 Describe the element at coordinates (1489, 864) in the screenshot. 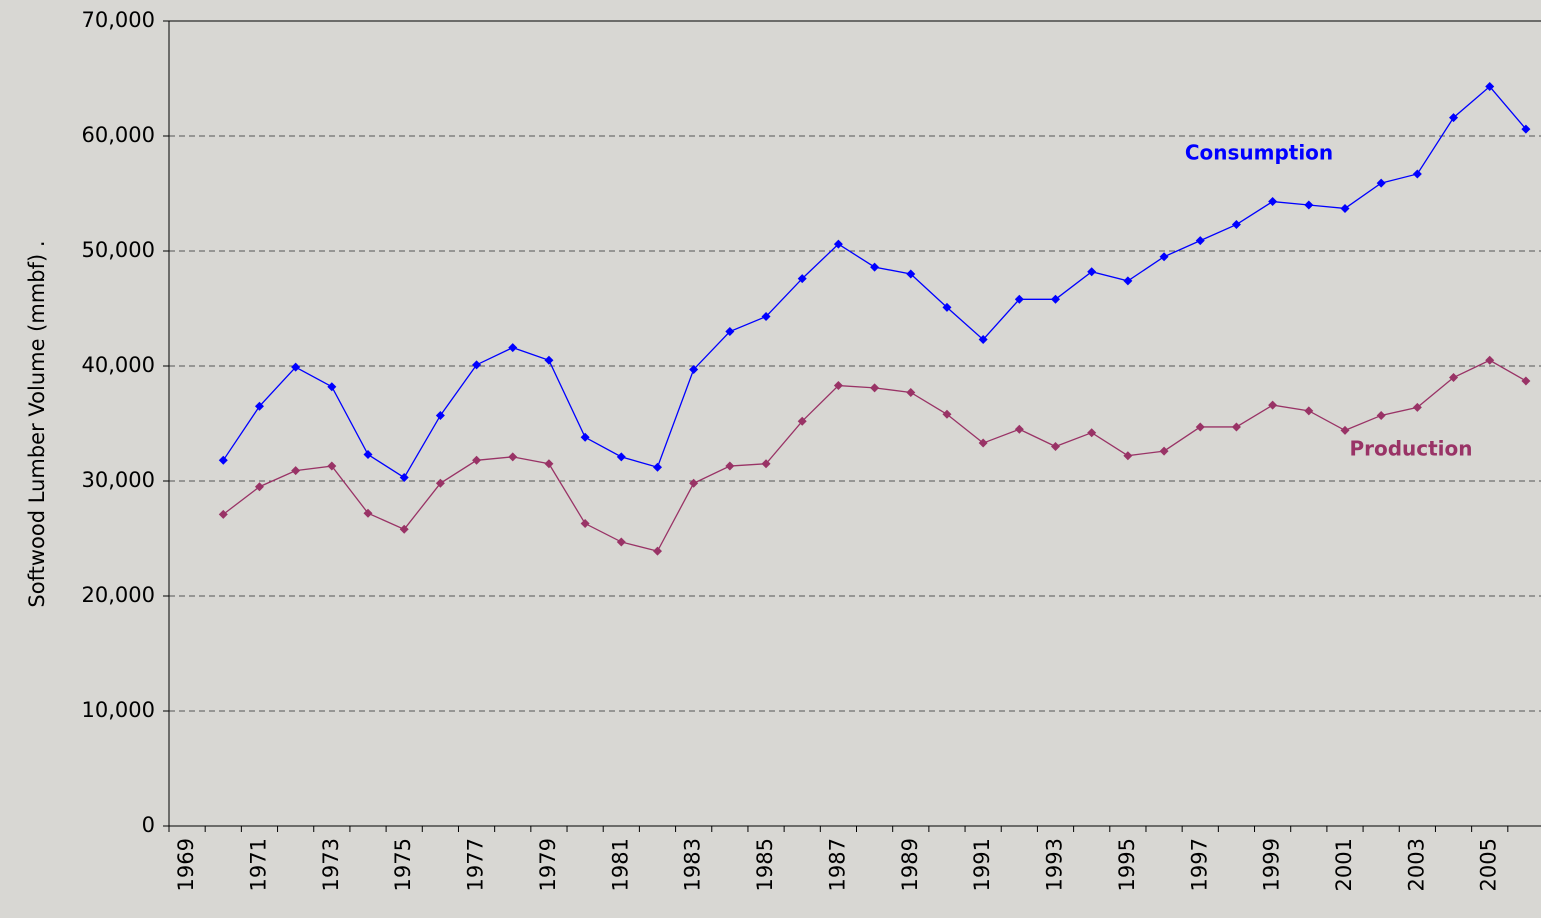

I see `x-tick-label: 2005` at that location.